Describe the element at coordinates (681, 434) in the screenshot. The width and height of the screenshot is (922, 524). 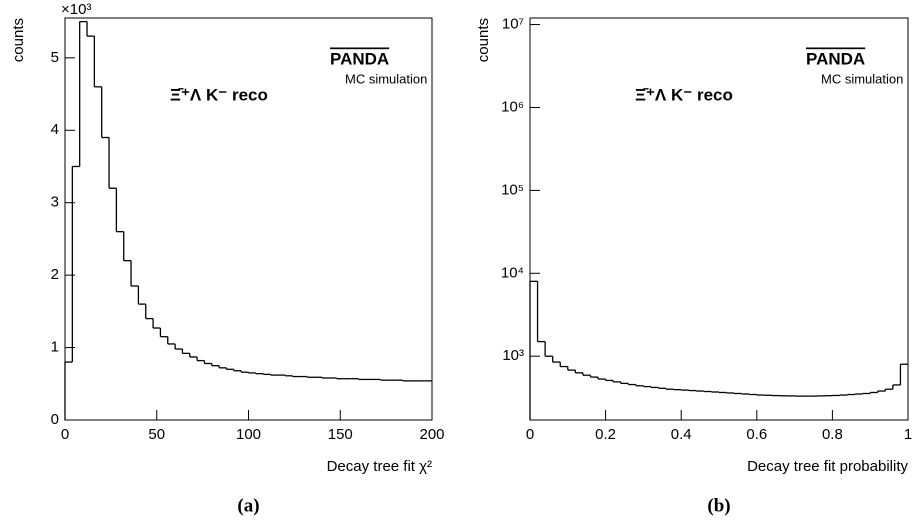
I see `x-tick-label: 0.4` at that location.